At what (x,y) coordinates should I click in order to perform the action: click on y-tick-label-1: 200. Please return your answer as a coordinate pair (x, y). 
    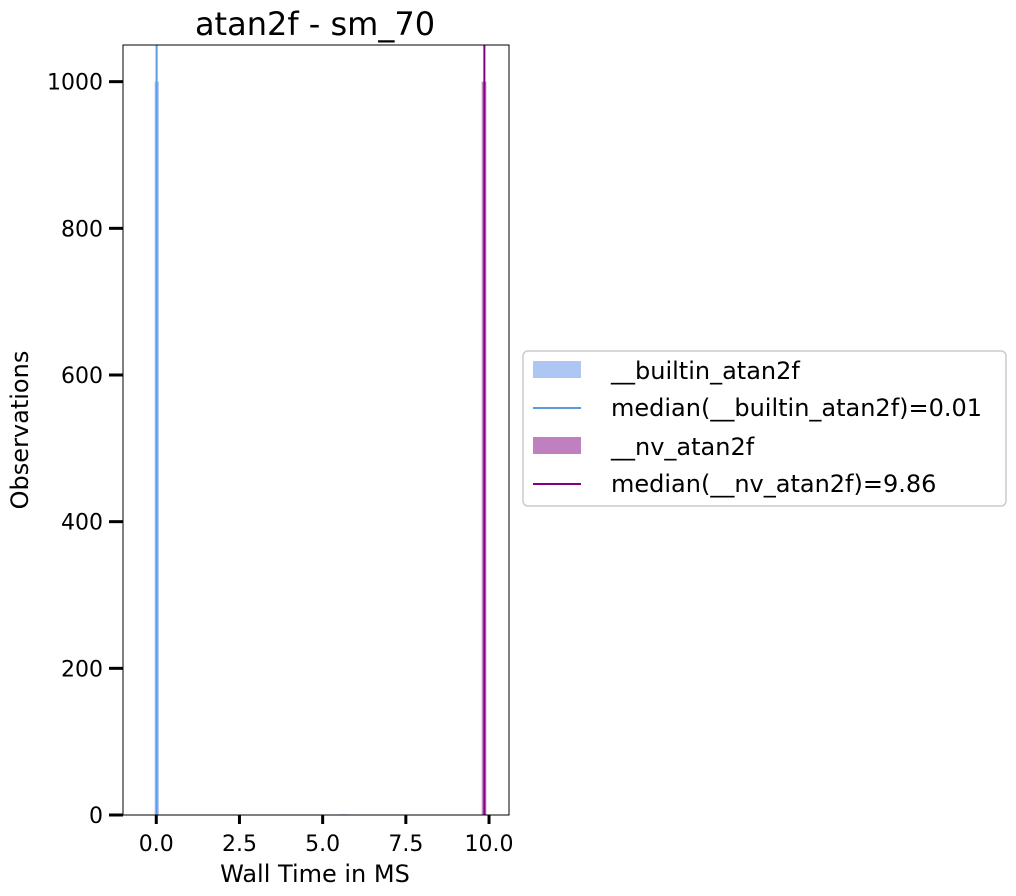
    Looking at the image, I should click on (82, 669).